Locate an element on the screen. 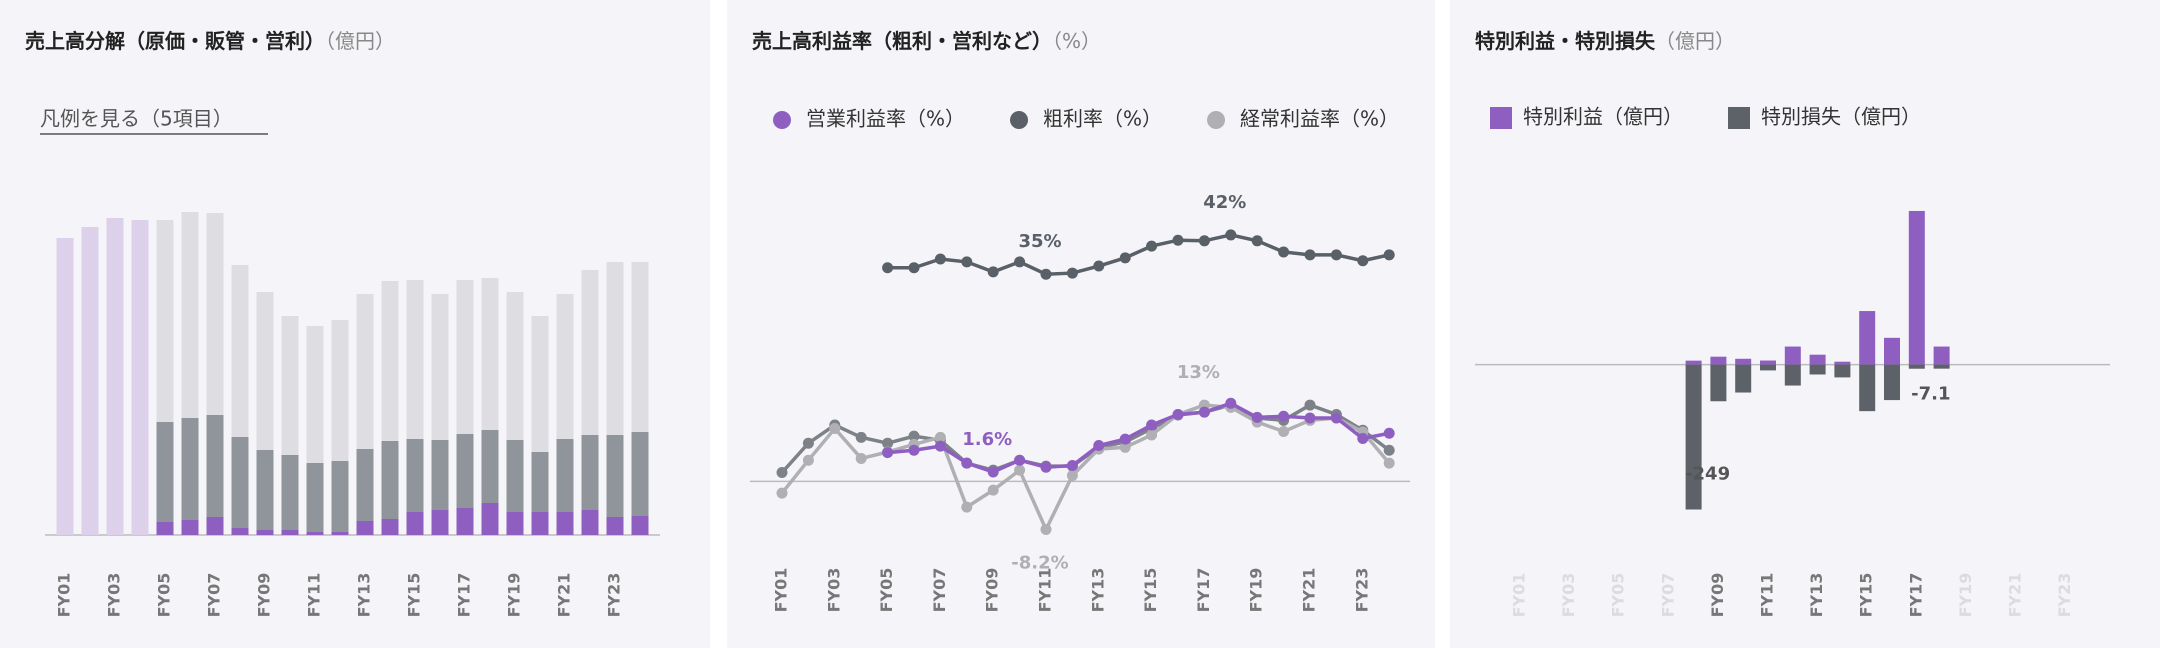  legend-label: 特別損失（億円） is located at coordinates (1841, 117).